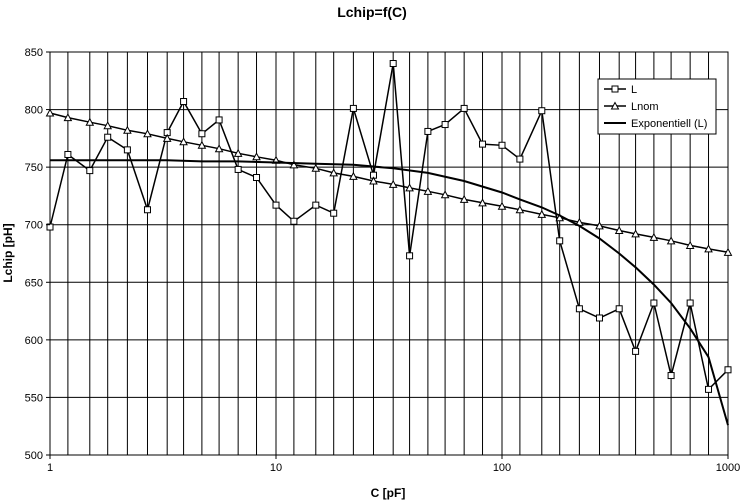  What do you see at coordinates (34, 168) in the screenshot?
I see `y-tick-label: 750` at bounding box center [34, 168].